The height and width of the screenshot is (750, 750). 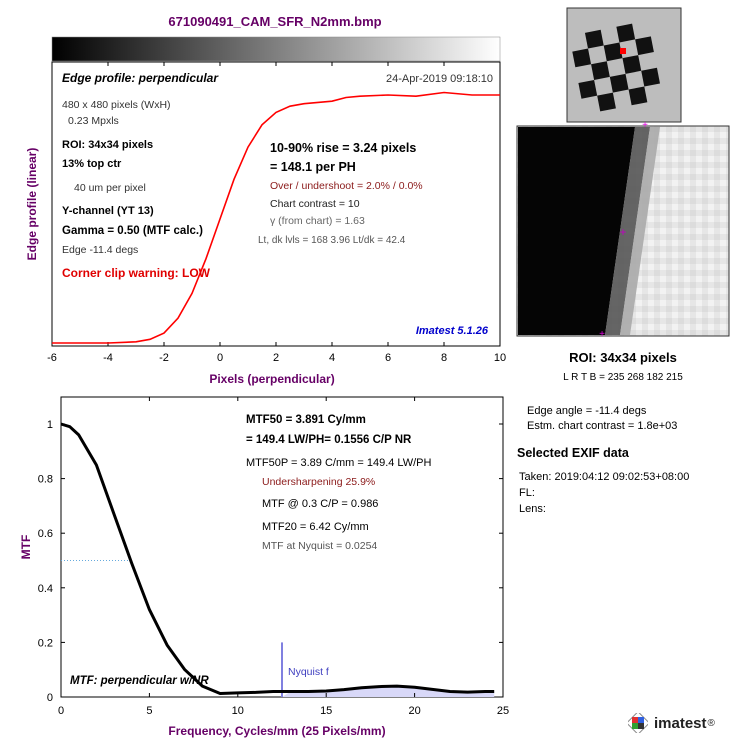 I want to click on mtf-beyond-nyquist-fill, so click(x=388, y=691).